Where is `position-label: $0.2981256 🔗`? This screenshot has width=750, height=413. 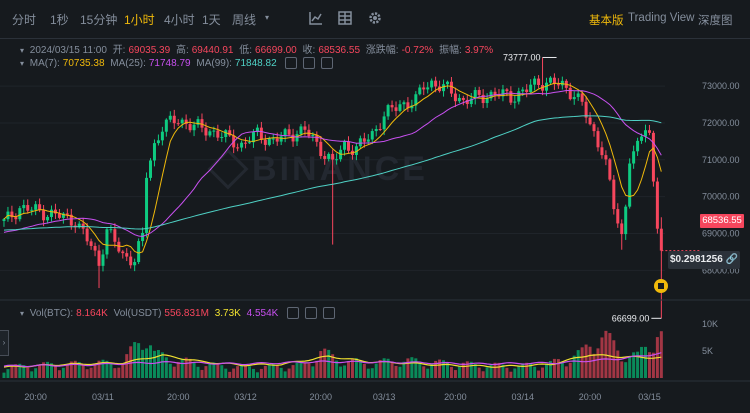 position-label: $0.2981256 🔗 is located at coordinates (704, 260).